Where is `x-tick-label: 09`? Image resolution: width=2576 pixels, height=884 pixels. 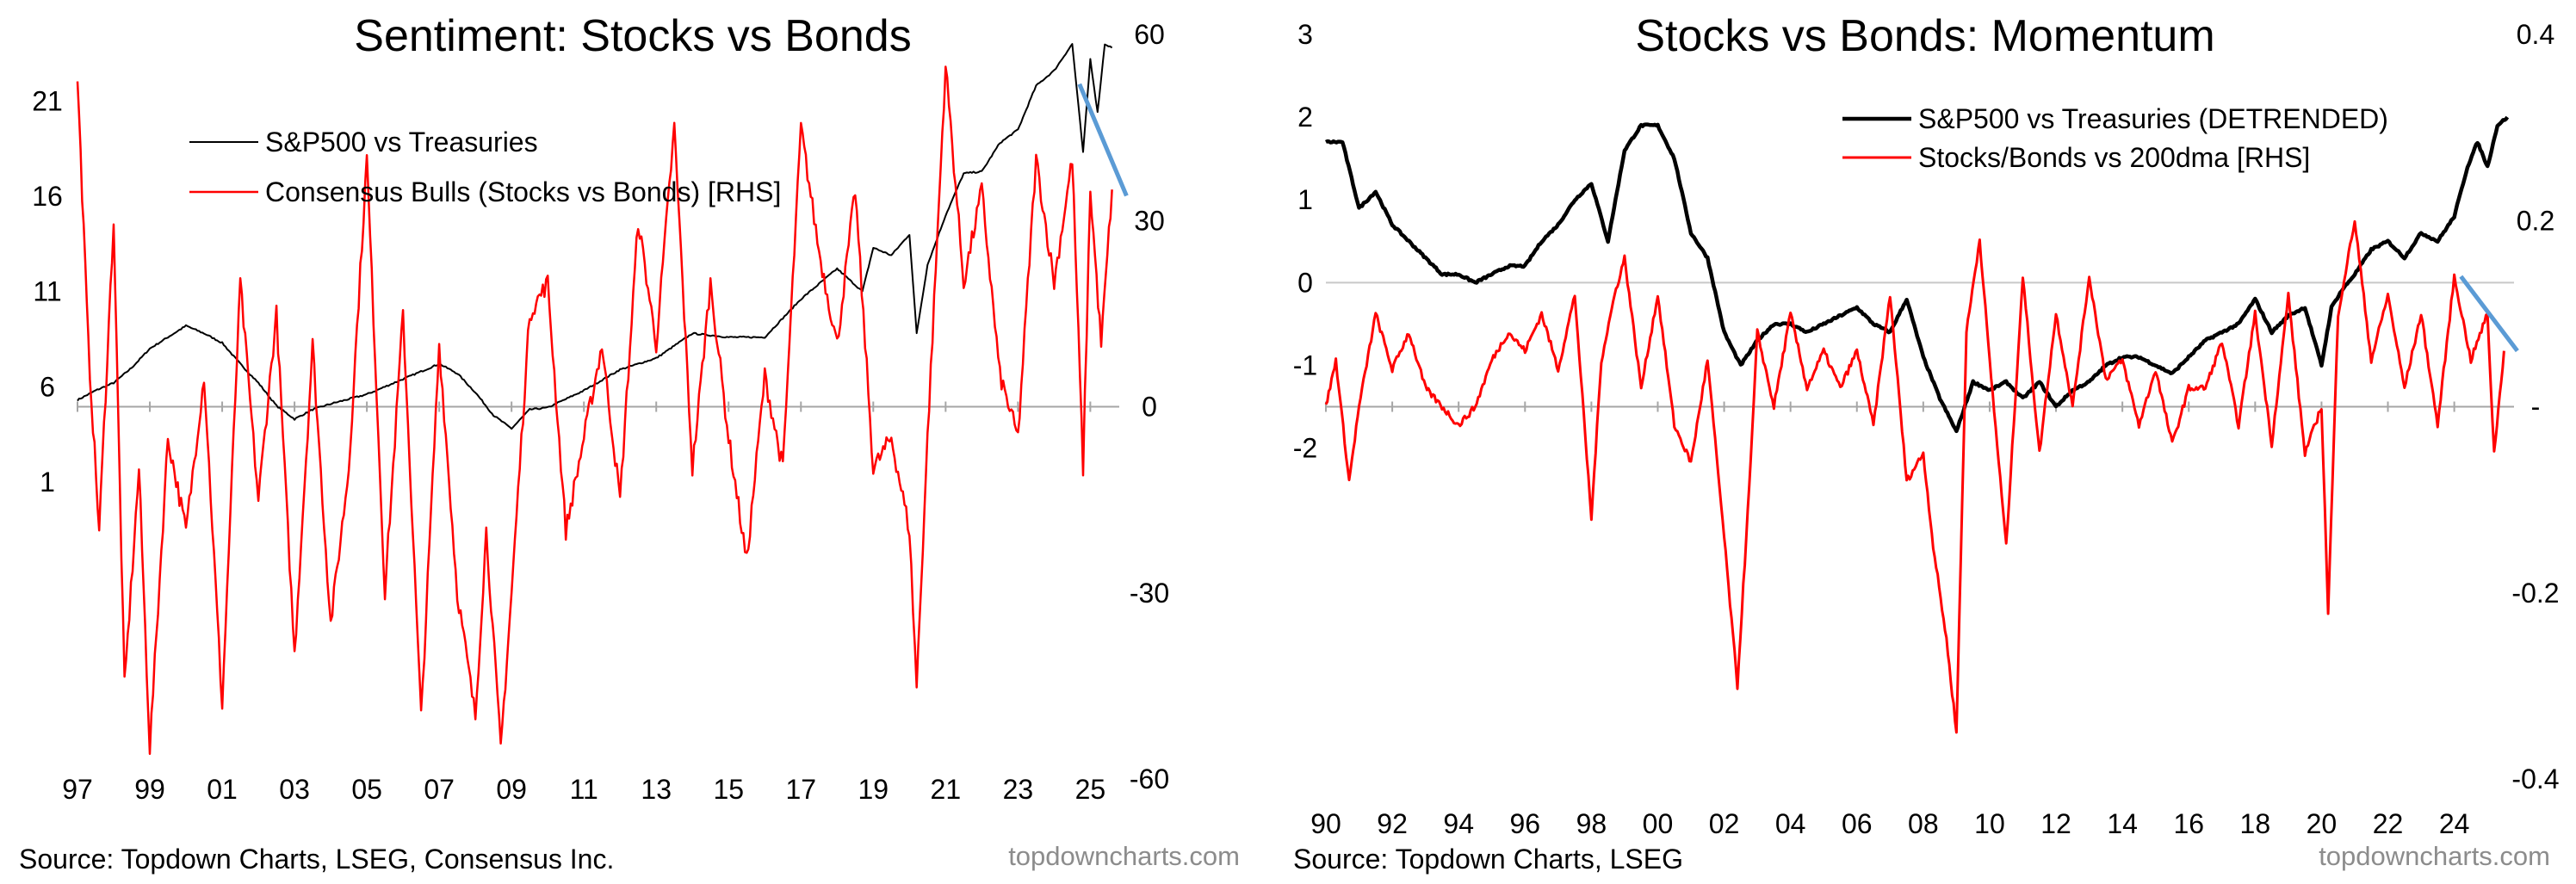 x-tick-label: 09 is located at coordinates (511, 790).